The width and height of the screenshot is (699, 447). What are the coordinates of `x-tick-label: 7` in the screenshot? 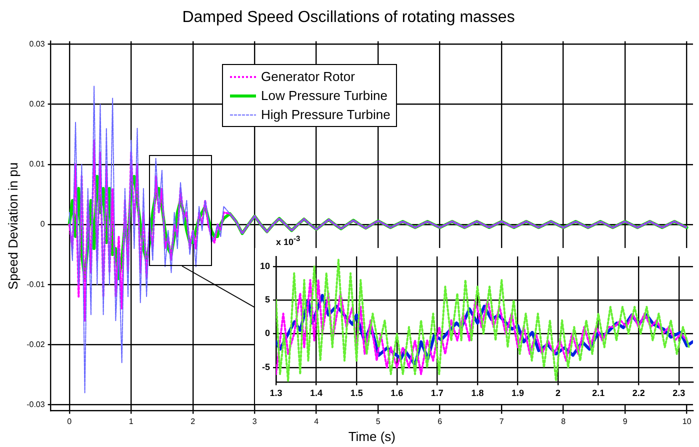 It's located at (501, 421).